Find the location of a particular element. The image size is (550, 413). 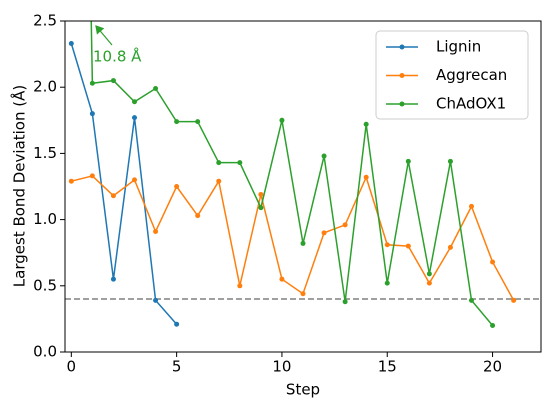

y-tick-label: 2.5 is located at coordinates (45, 21).